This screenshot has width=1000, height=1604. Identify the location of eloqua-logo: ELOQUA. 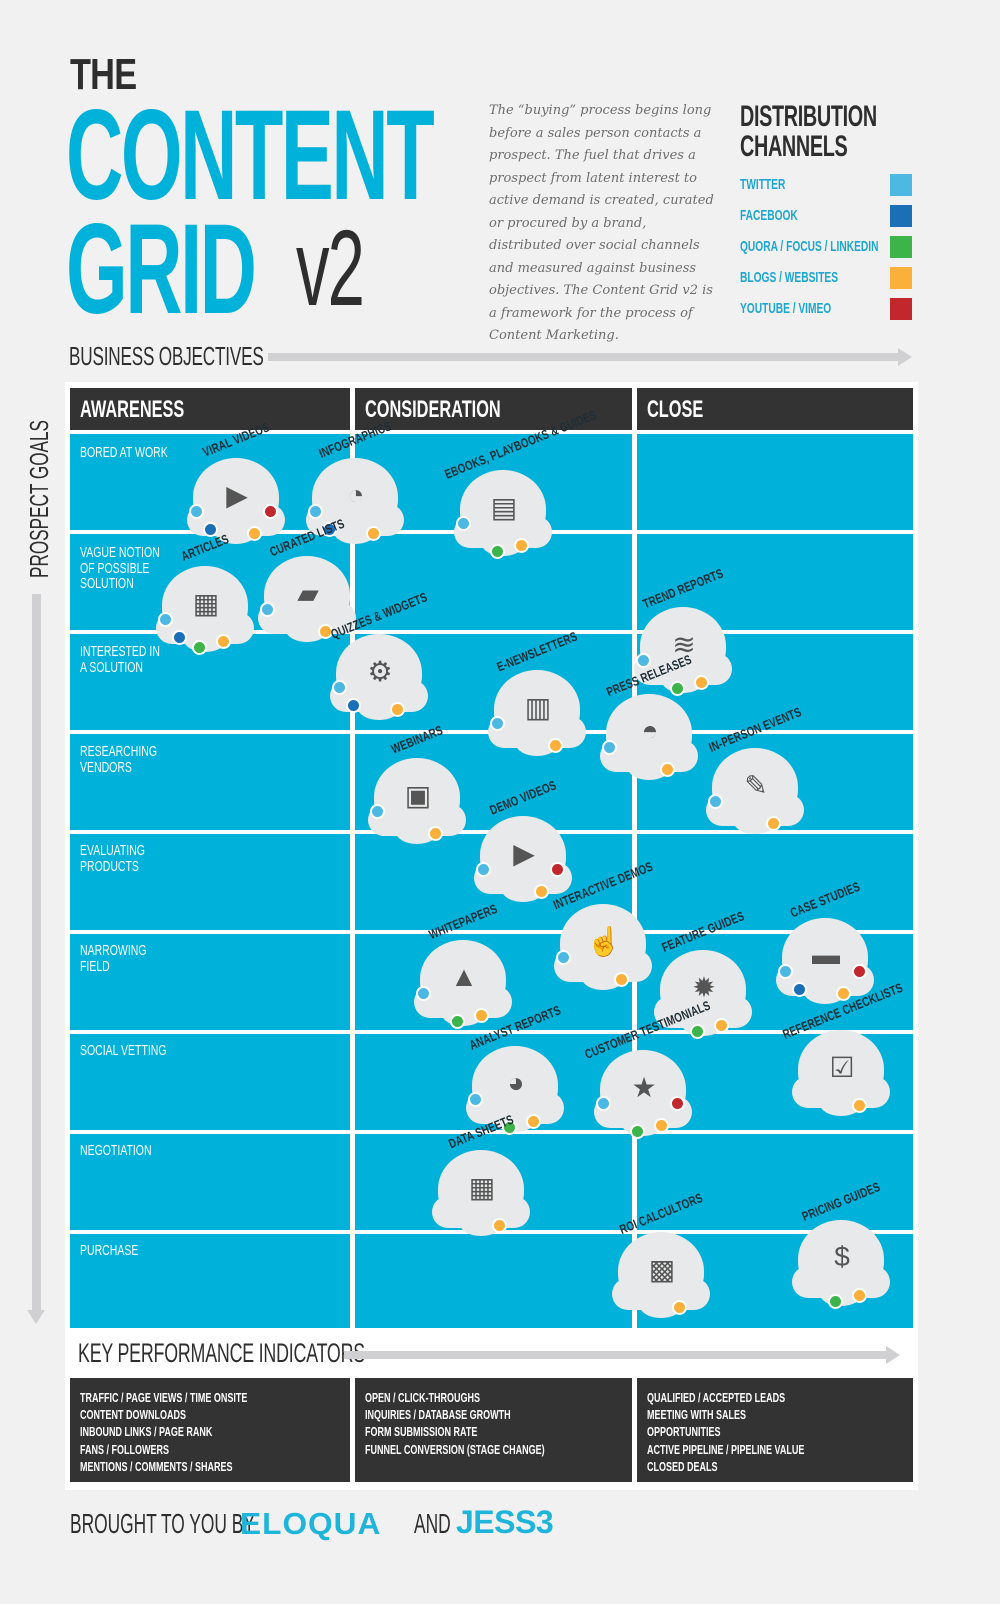
(311, 1523).